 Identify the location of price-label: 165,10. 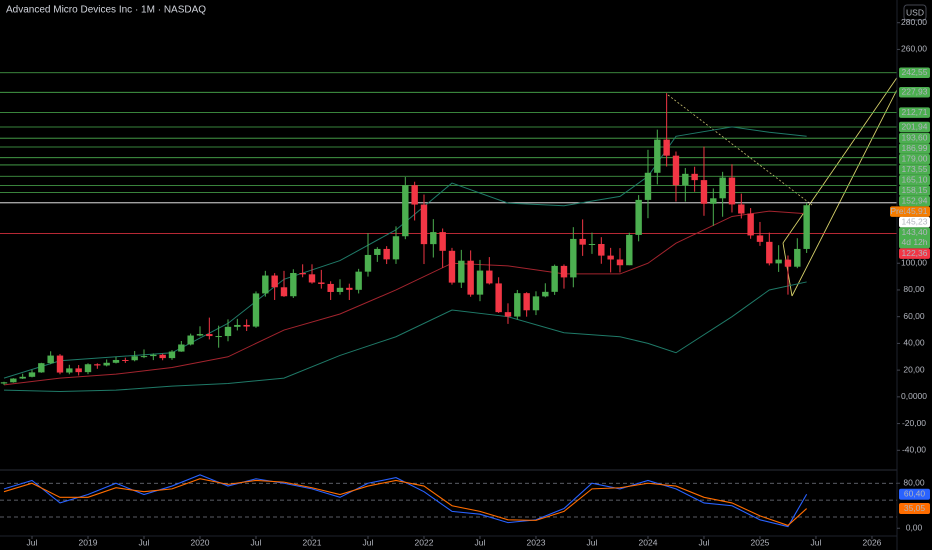
(915, 179).